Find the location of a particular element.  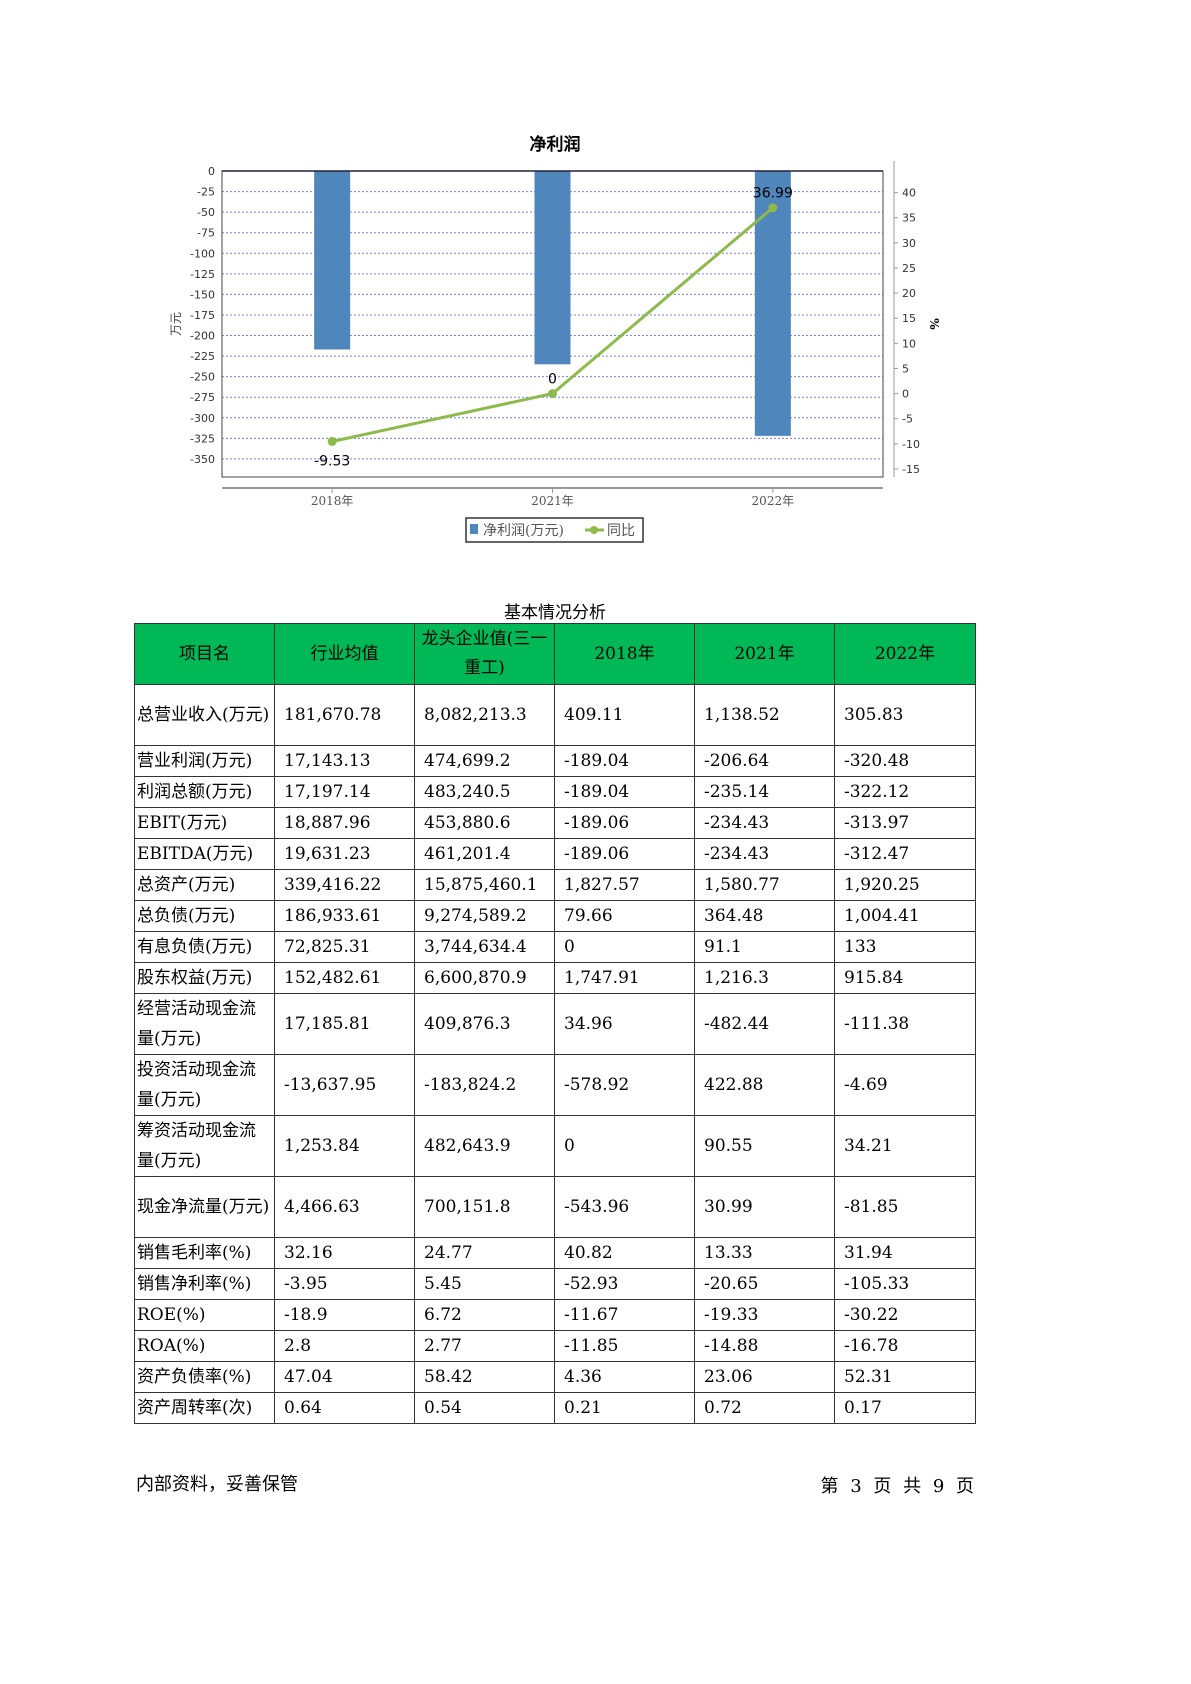

right-tick-label: 30 is located at coordinates (909, 243).